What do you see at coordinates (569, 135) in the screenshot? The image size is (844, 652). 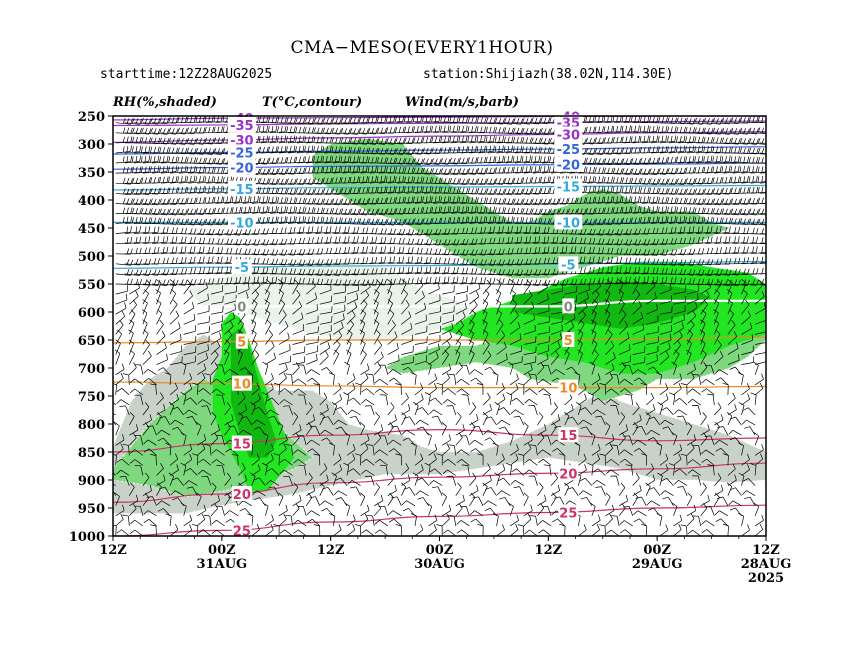 I see `temp-label--30-1: -30` at bounding box center [569, 135].